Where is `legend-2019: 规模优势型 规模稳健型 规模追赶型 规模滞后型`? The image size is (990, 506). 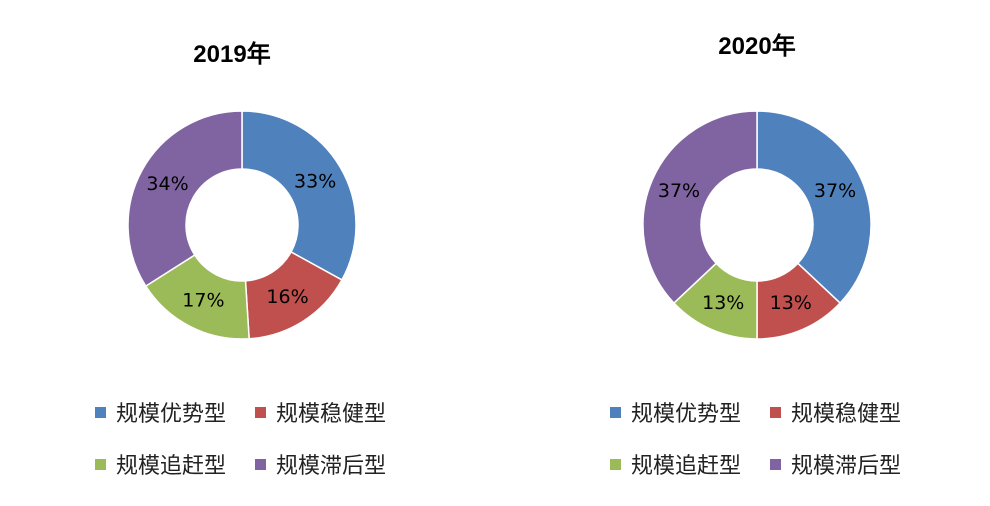
legend-2019: 规模优势型 规模稳健型 规模追赶型 规模滞后型 is located at coordinates (255, 438).